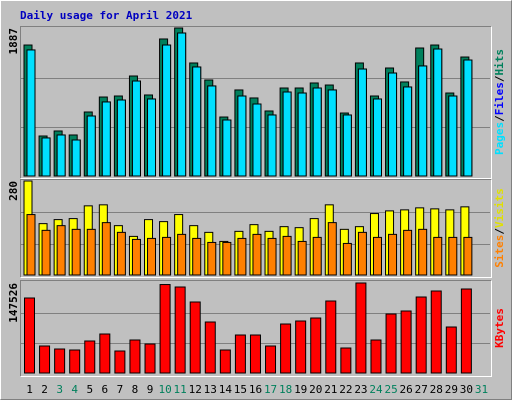  What do you see at coordinates (13, 191) in the screenshot?
I see `y-tick-label: 280` at bounding box center [13, 191].